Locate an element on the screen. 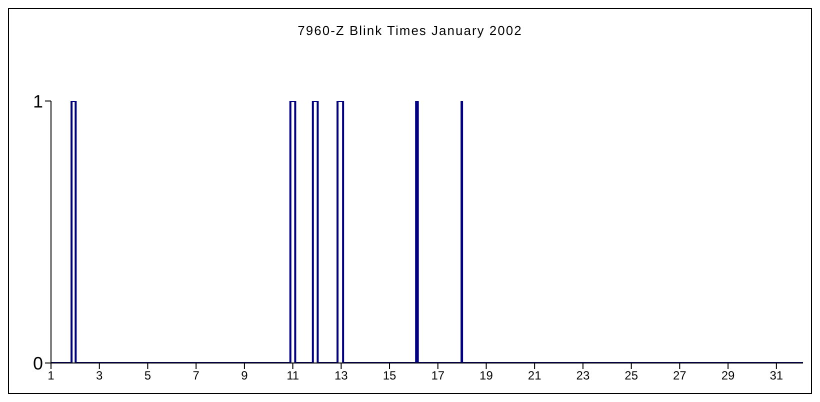 This screenshot has width=820, height=402. y-tick-label: 0 is located at coordinates (37, 363).